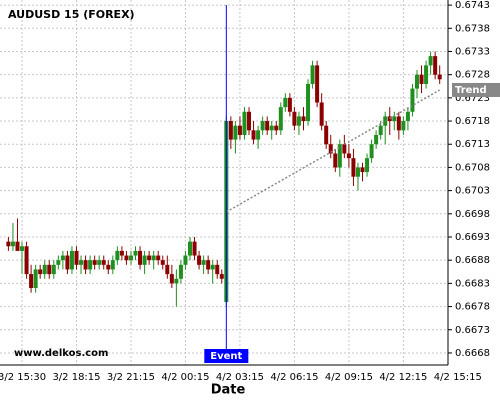 The height and width of the screenshot is (400, 500). I want to click on trend-label-box, so click(476, 89).